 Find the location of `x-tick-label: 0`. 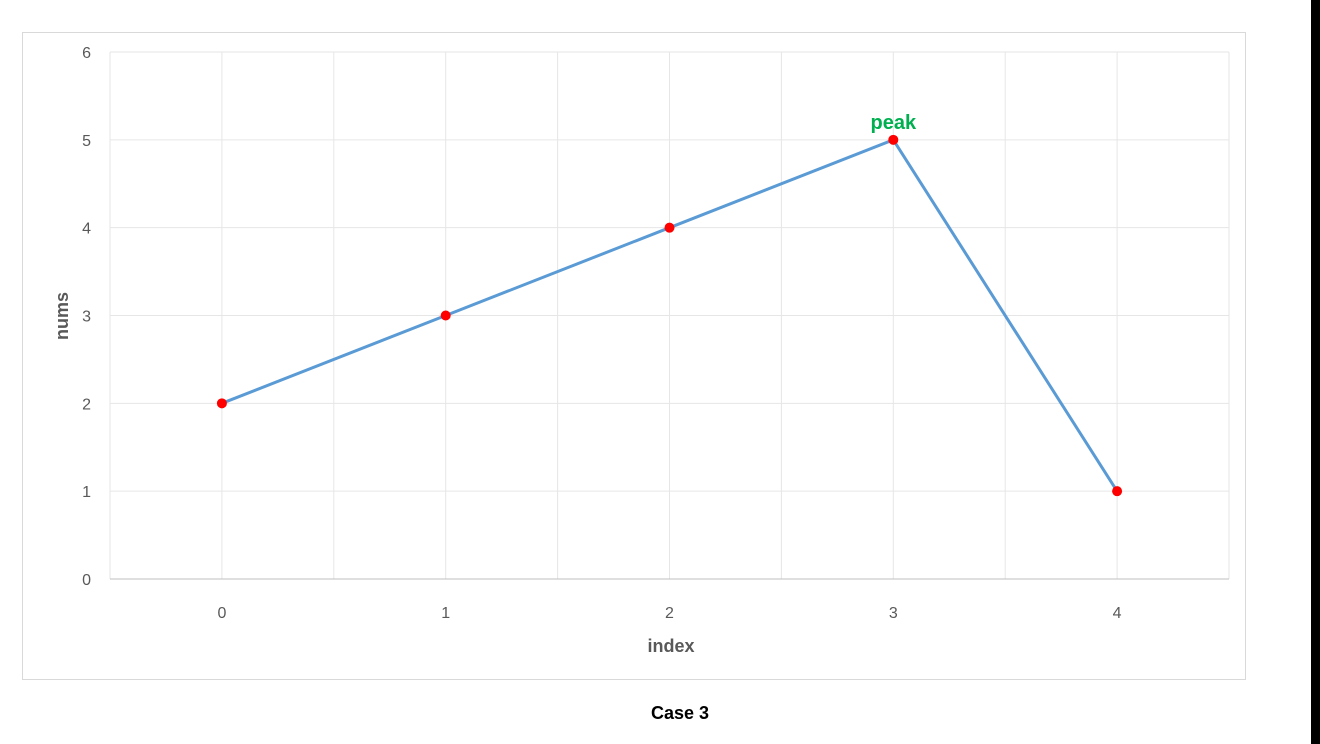

x-tick-label: 0 is located at coordinates (221, 613).